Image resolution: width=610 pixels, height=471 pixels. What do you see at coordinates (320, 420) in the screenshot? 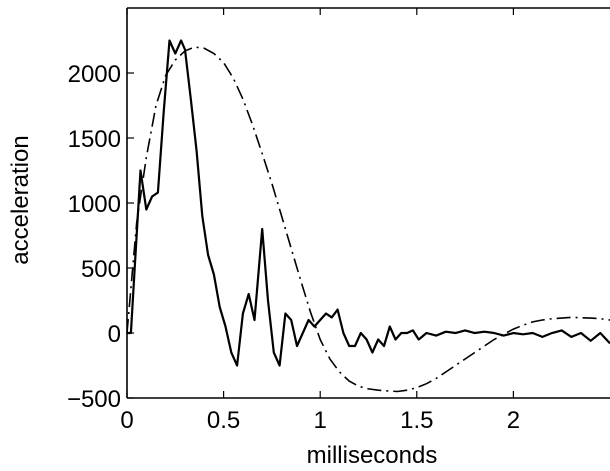
I see `x-tick-label: 1` at bounding box center [320, 420].